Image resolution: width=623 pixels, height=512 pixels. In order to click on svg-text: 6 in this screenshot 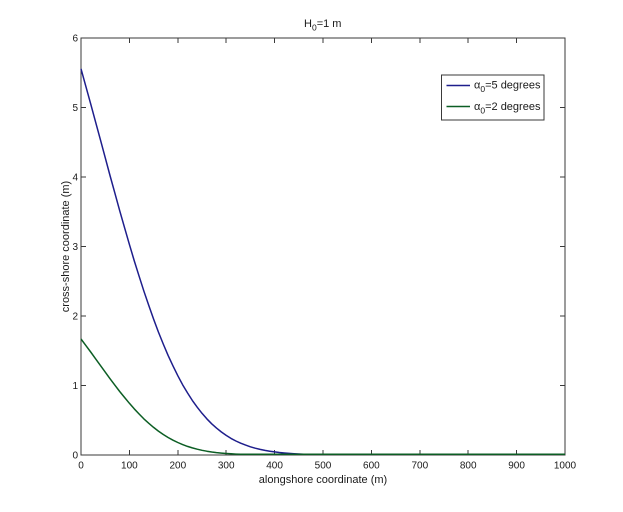, I will do `click(75, 39)`.